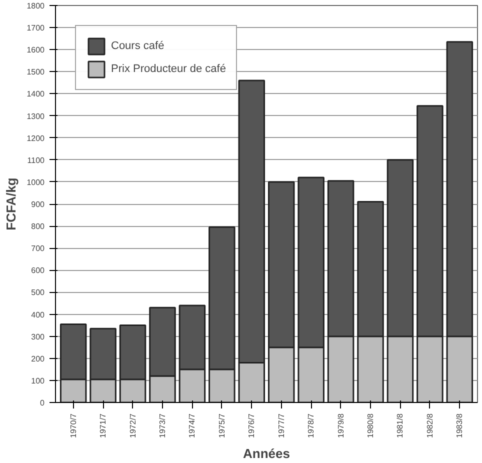 The height and width of the screenshot is (463, 482). Describe the element at coordinates (38, 249) in the screenshot. I see `y-tick-label: 700` at that location.